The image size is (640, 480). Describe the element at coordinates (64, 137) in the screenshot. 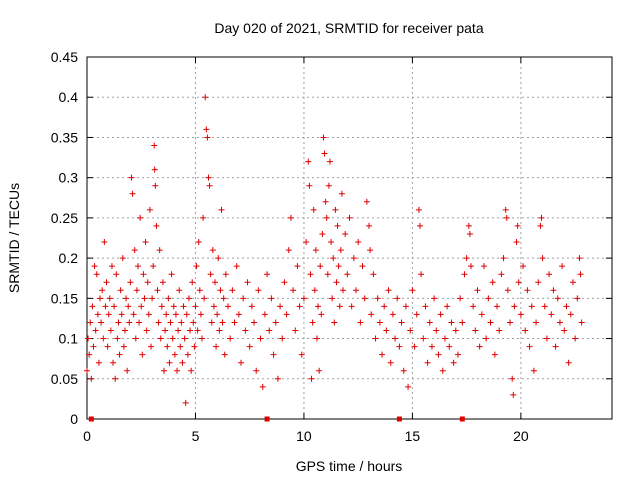

I see `y-tick-label: 0.35` at that location.